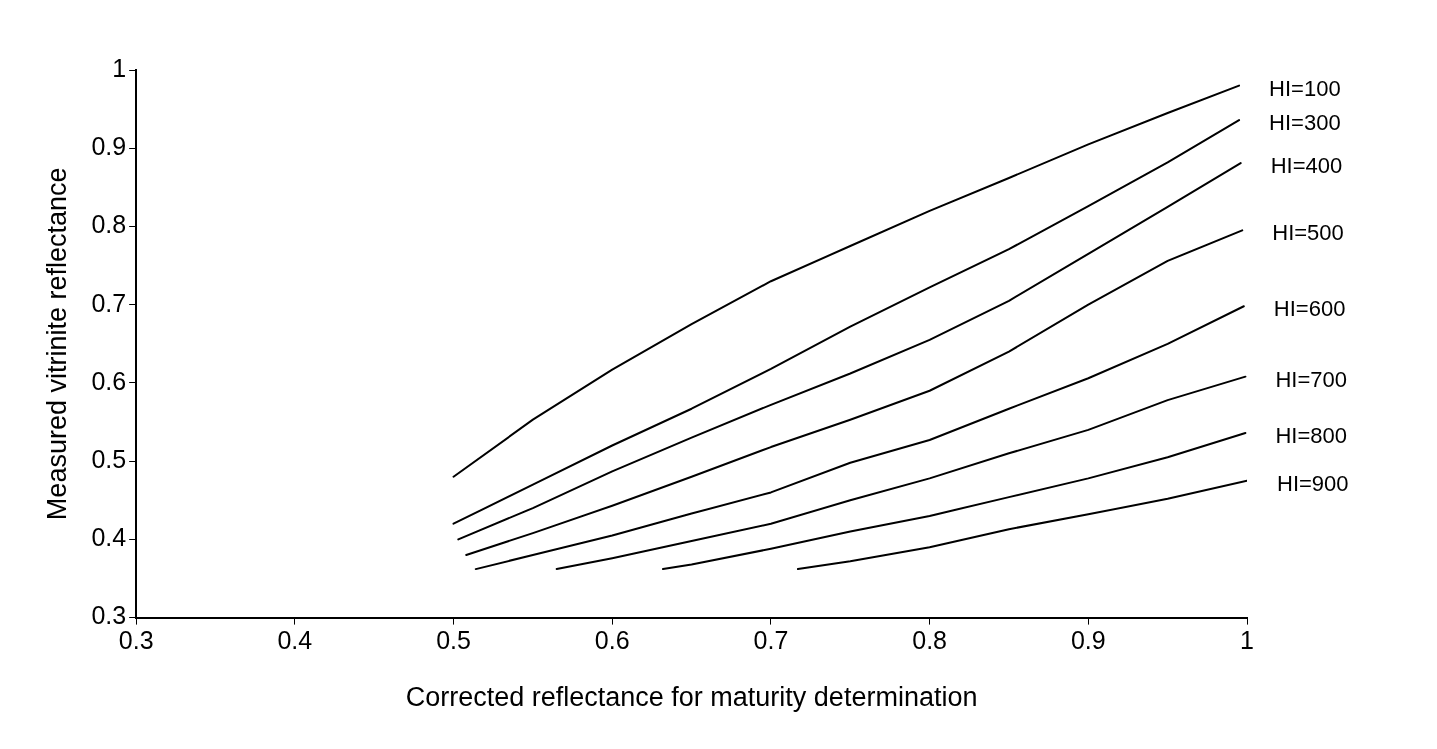  What do you see at coordinates (109, 146) in the screenshot?
I see `y-tick-label: 0.9` at bounding box center [109, 146].